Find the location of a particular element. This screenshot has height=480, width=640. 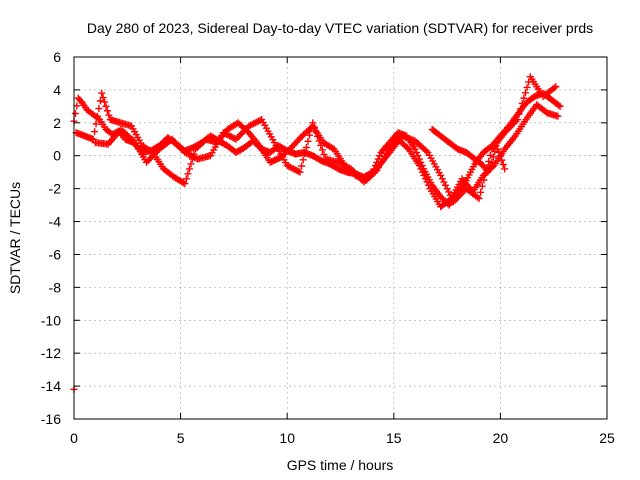

x-tick-label: 0 is located at coordinates (74, 438).